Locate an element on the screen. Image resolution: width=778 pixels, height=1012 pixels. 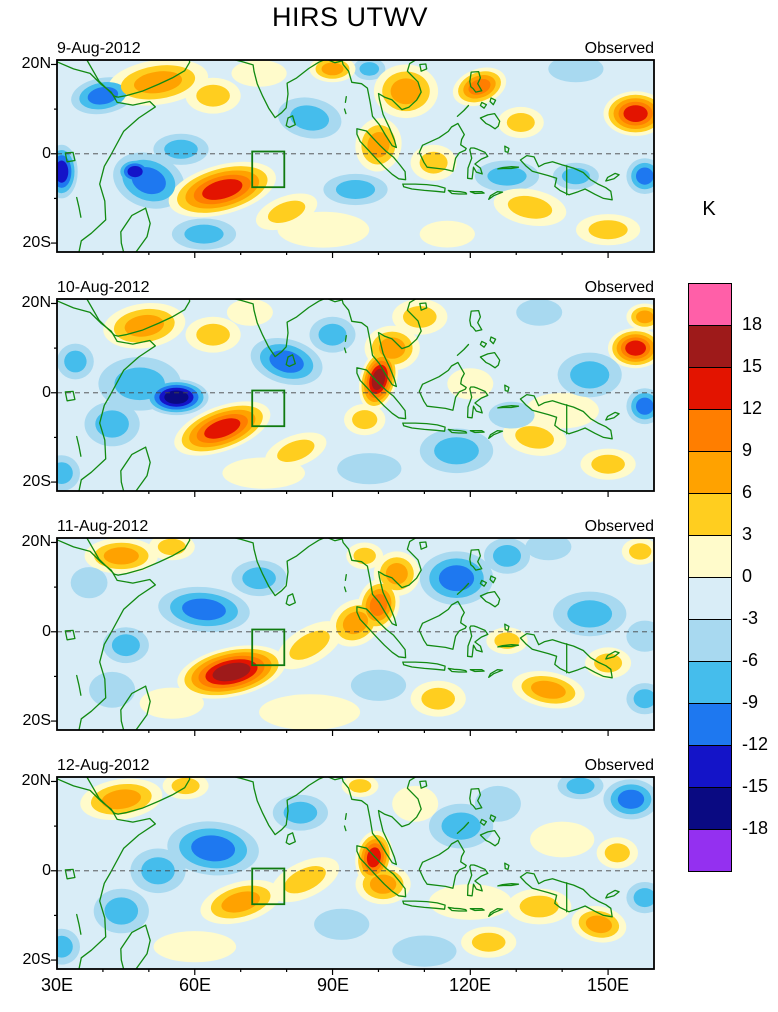
panel-date-label: 11-Aug-2012 is located at coordinates (103, 526).